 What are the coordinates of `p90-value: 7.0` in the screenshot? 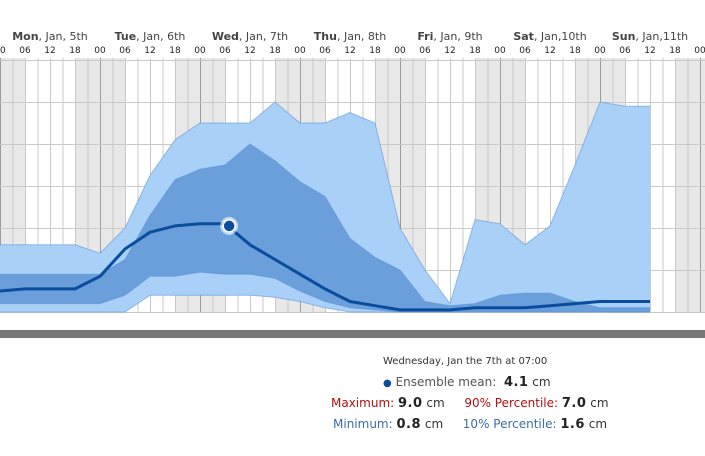 It's located at (574, 403).